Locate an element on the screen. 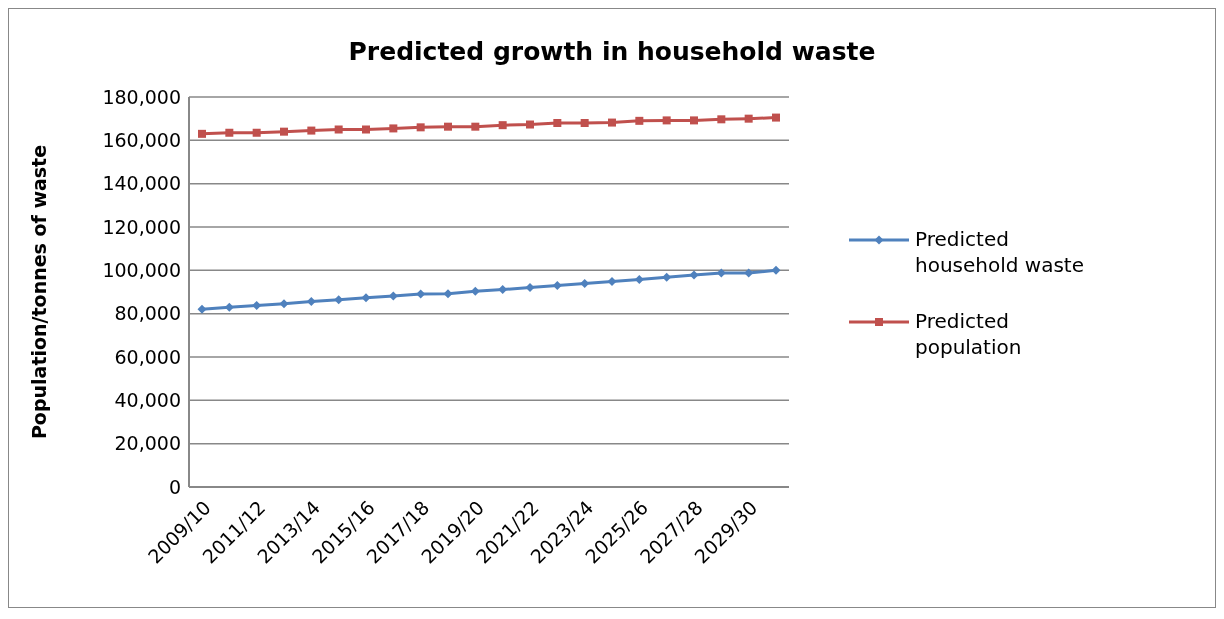 The image size is (1224, 619). y-axis-title: Population/tonnes of waste is located at coordinates (38, 292).